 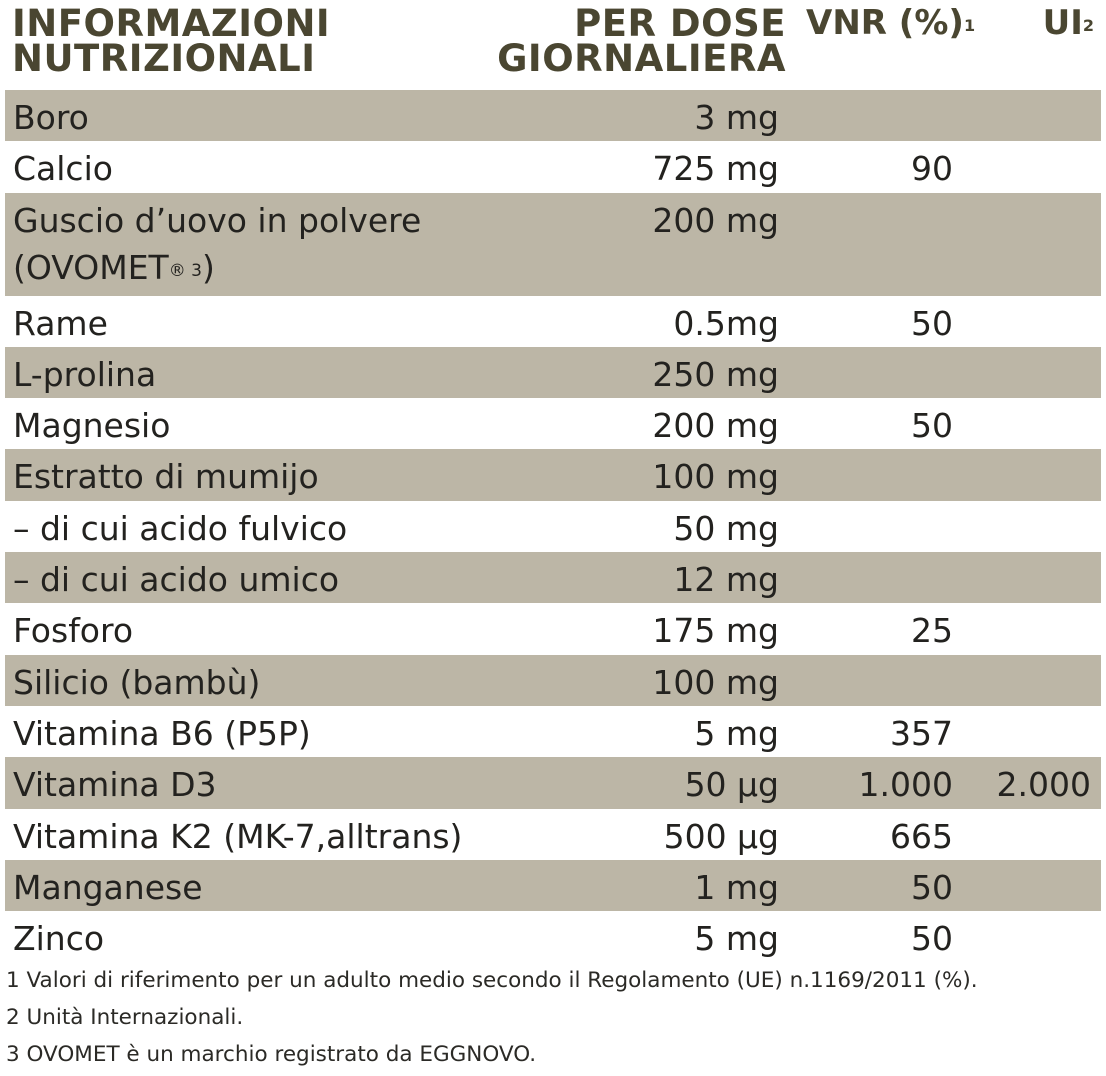 I want to click on row-name: Guscio d’uovo in polvere (OVOMET® 3), so click(x=293, y=244).